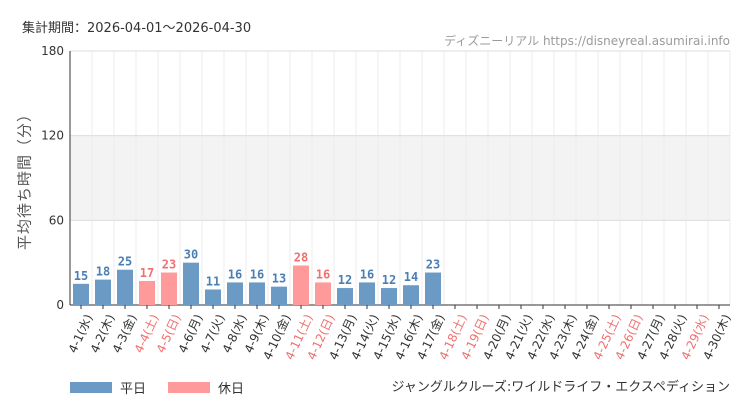 This screenshot has height=410, width=750. I want to click on data-label: 15, so click(81, 276).